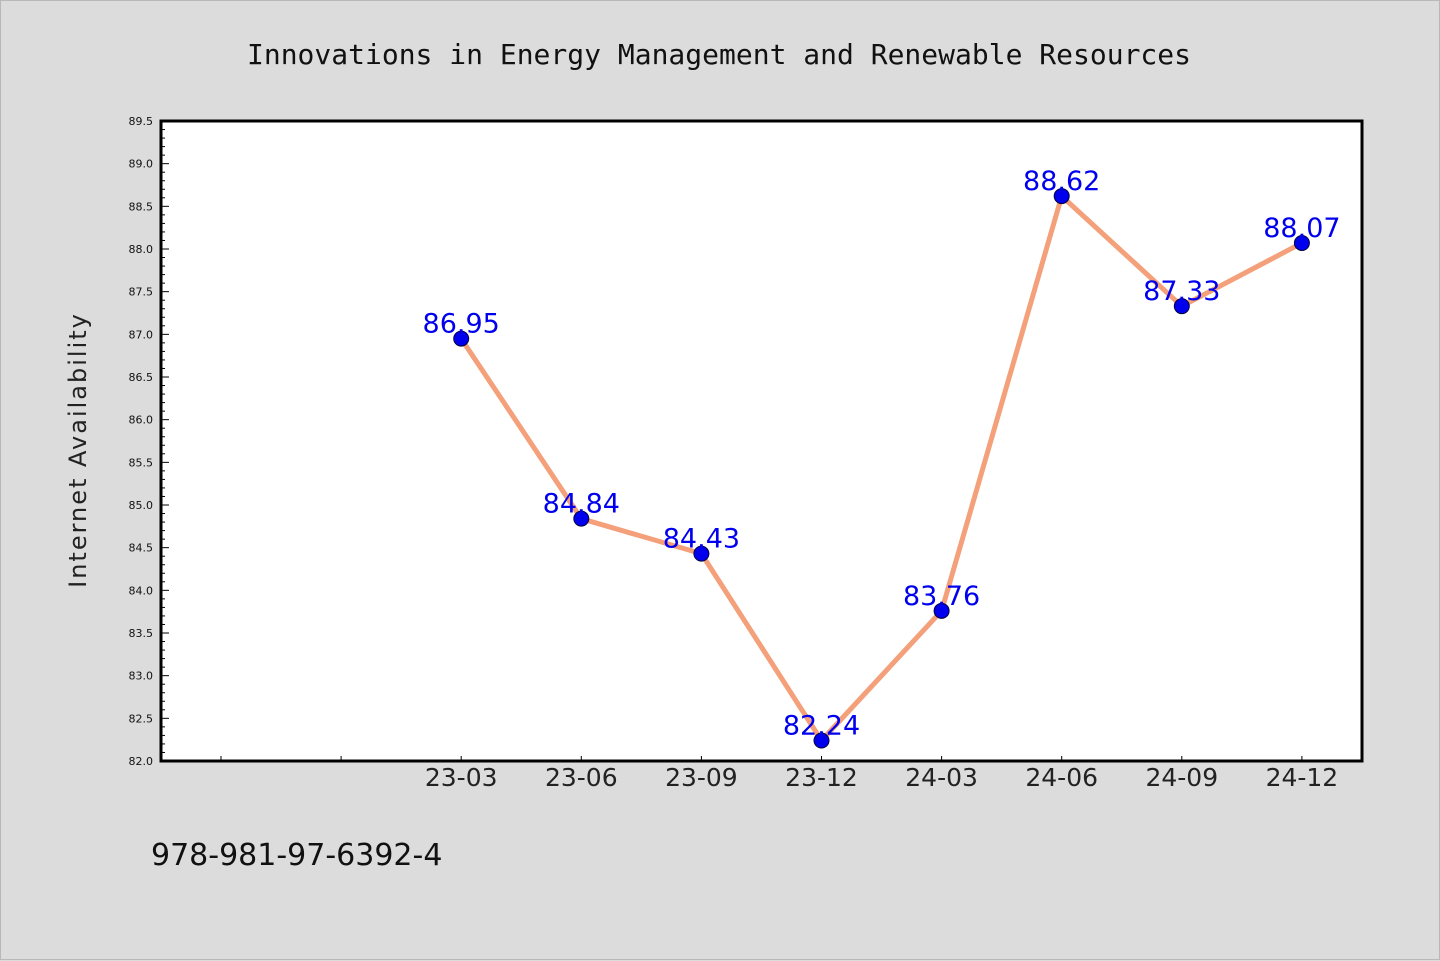 The image size is (1440, 961). I want to click on y-tick-label: 85.0, so click(141, 505).